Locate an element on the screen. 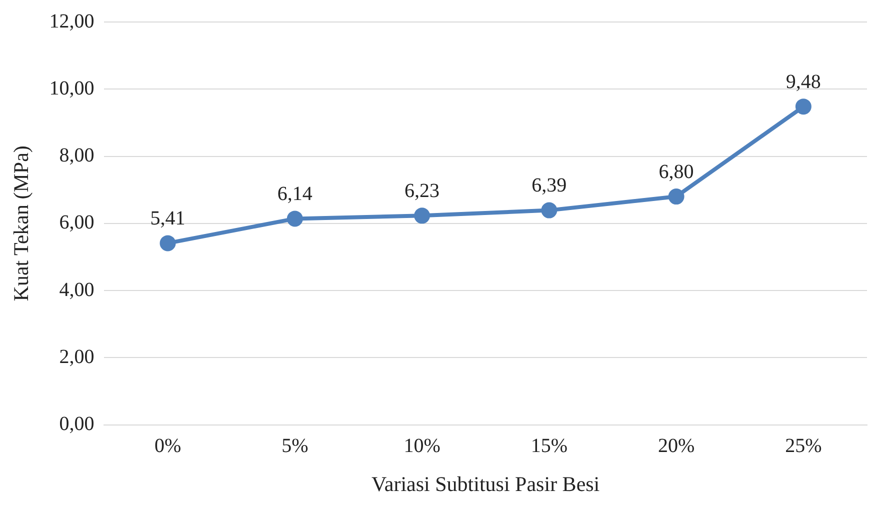 The height and width of the screenshot is (506, 877). data-label: 6,14 is located at coordinates (294, 193).